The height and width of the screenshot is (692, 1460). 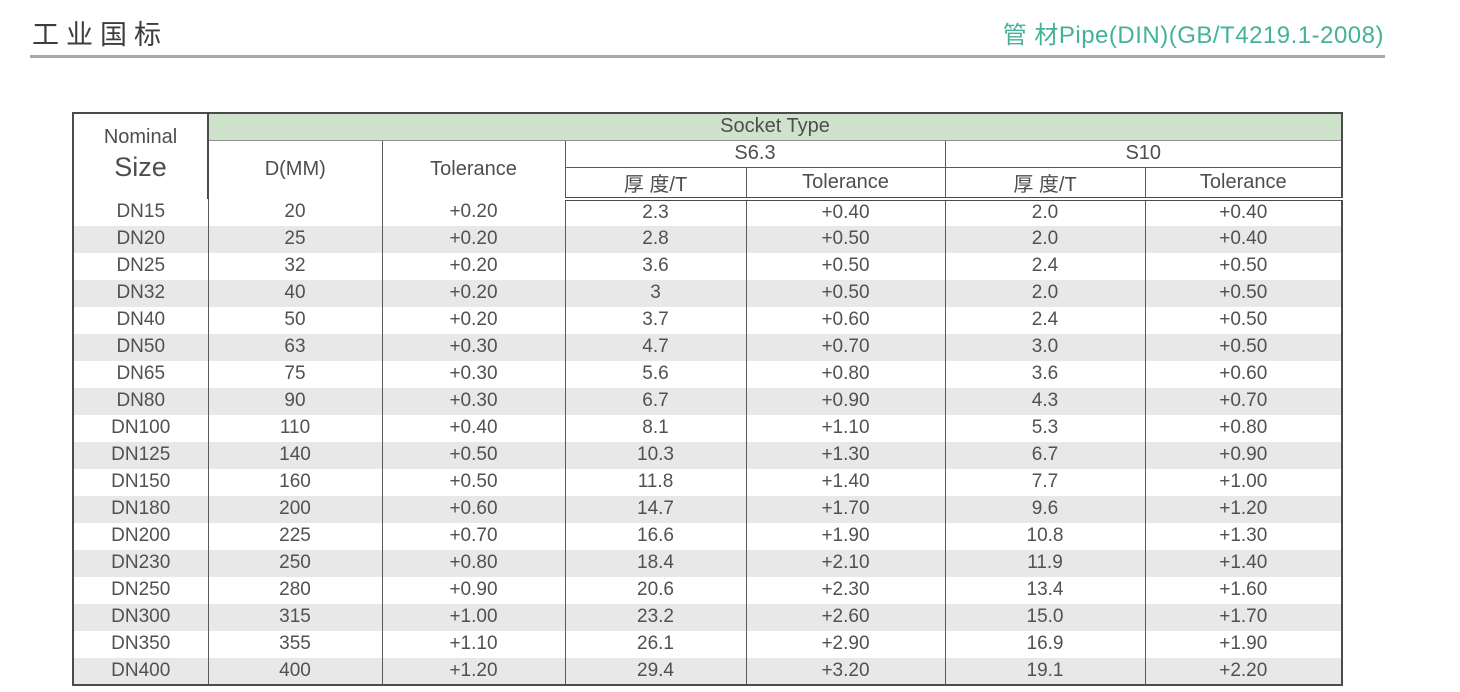 What do you see at coordinates (141, 373) in the screenshot?
I see `cell-nominal-size: DN65` at bounding box center [141, 373].